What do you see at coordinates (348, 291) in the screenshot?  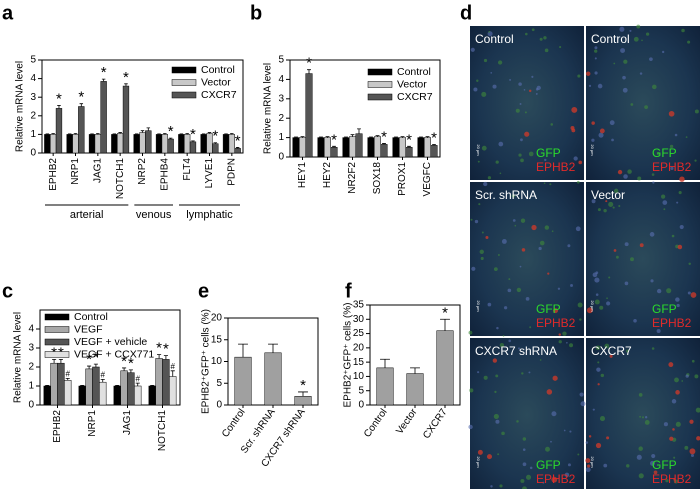 I see `panel-label: f` at bounding box center [348, 291].